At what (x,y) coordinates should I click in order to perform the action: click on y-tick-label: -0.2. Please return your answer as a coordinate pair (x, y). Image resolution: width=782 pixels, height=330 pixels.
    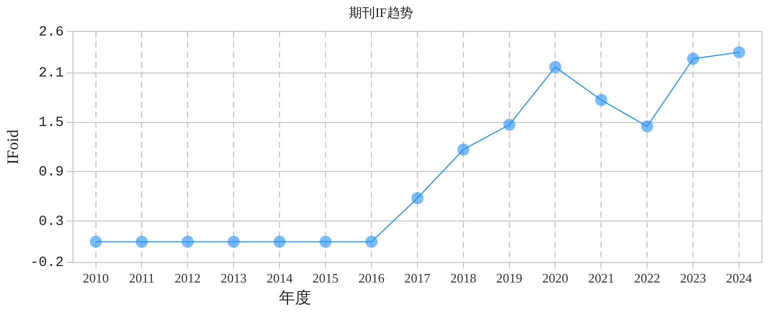
    Looking at the image, I should click on (47, 263).